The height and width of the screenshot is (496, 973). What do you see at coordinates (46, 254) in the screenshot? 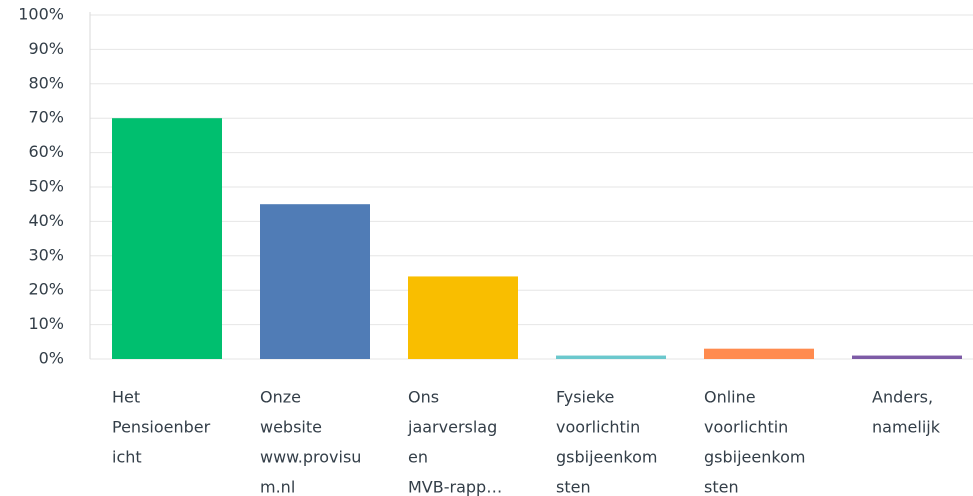
I see `y-tick-label: 30%` at bounding box center [46, 254].